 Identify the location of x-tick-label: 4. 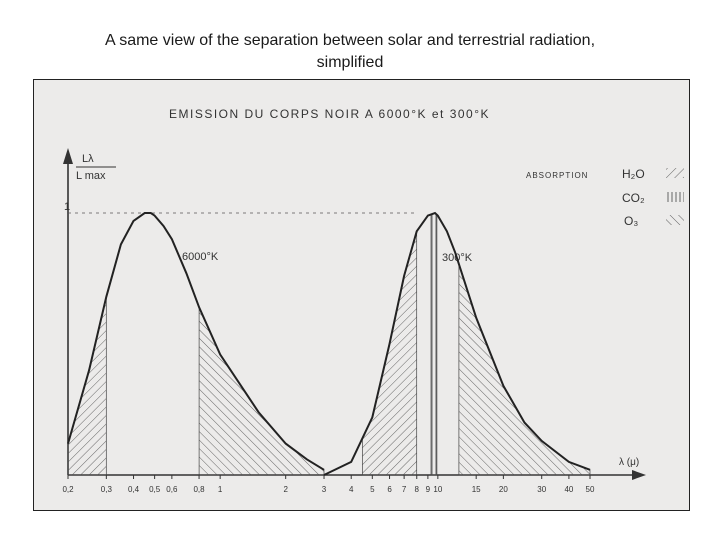
(351, 489).